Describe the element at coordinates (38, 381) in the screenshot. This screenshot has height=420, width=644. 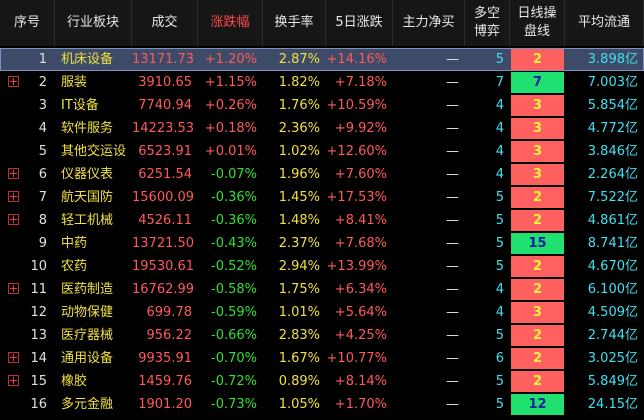
I see `cell-no: 15` at that location.